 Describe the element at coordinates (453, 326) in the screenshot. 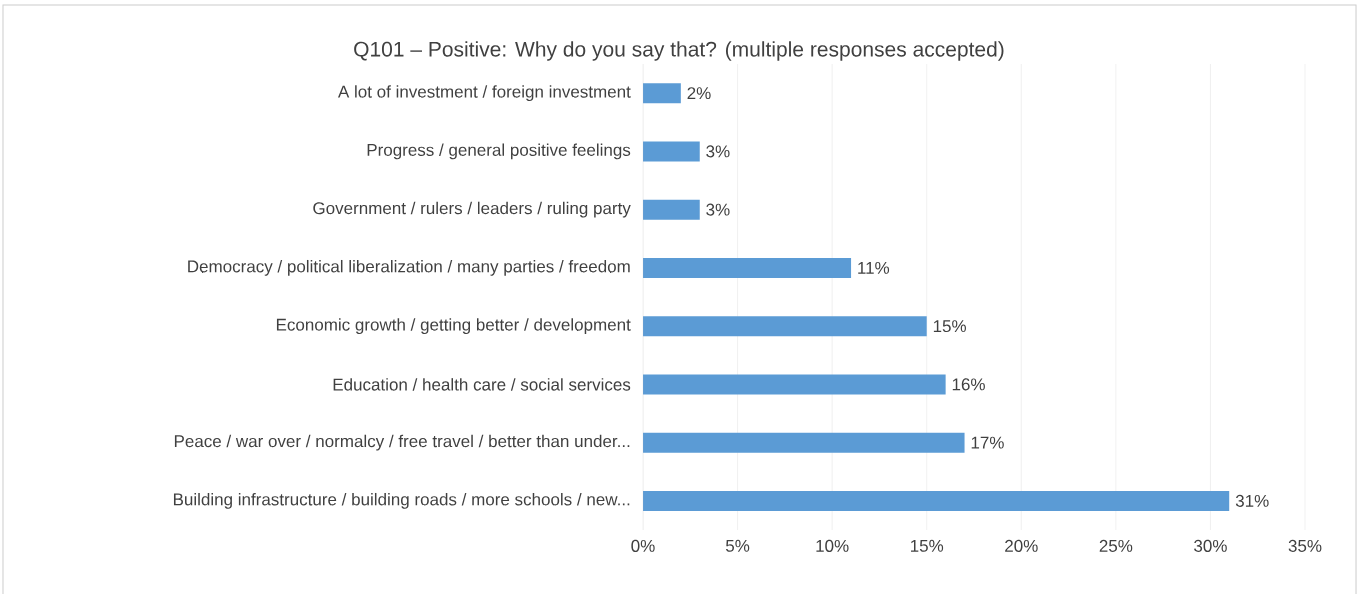

I see `y-tick-label: Economic growth / getting better / development` at that location.